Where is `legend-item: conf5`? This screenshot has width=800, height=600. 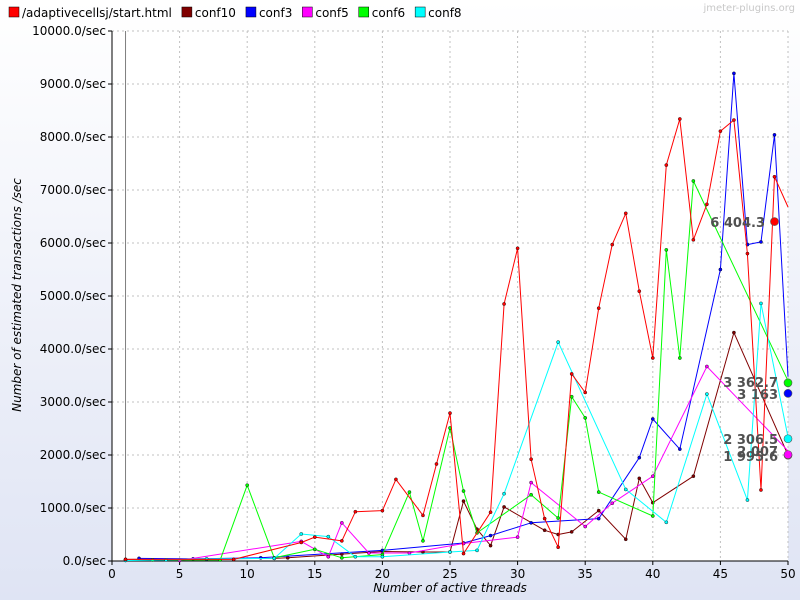 legend-item: conf5 is located at coordinates (325, 13).